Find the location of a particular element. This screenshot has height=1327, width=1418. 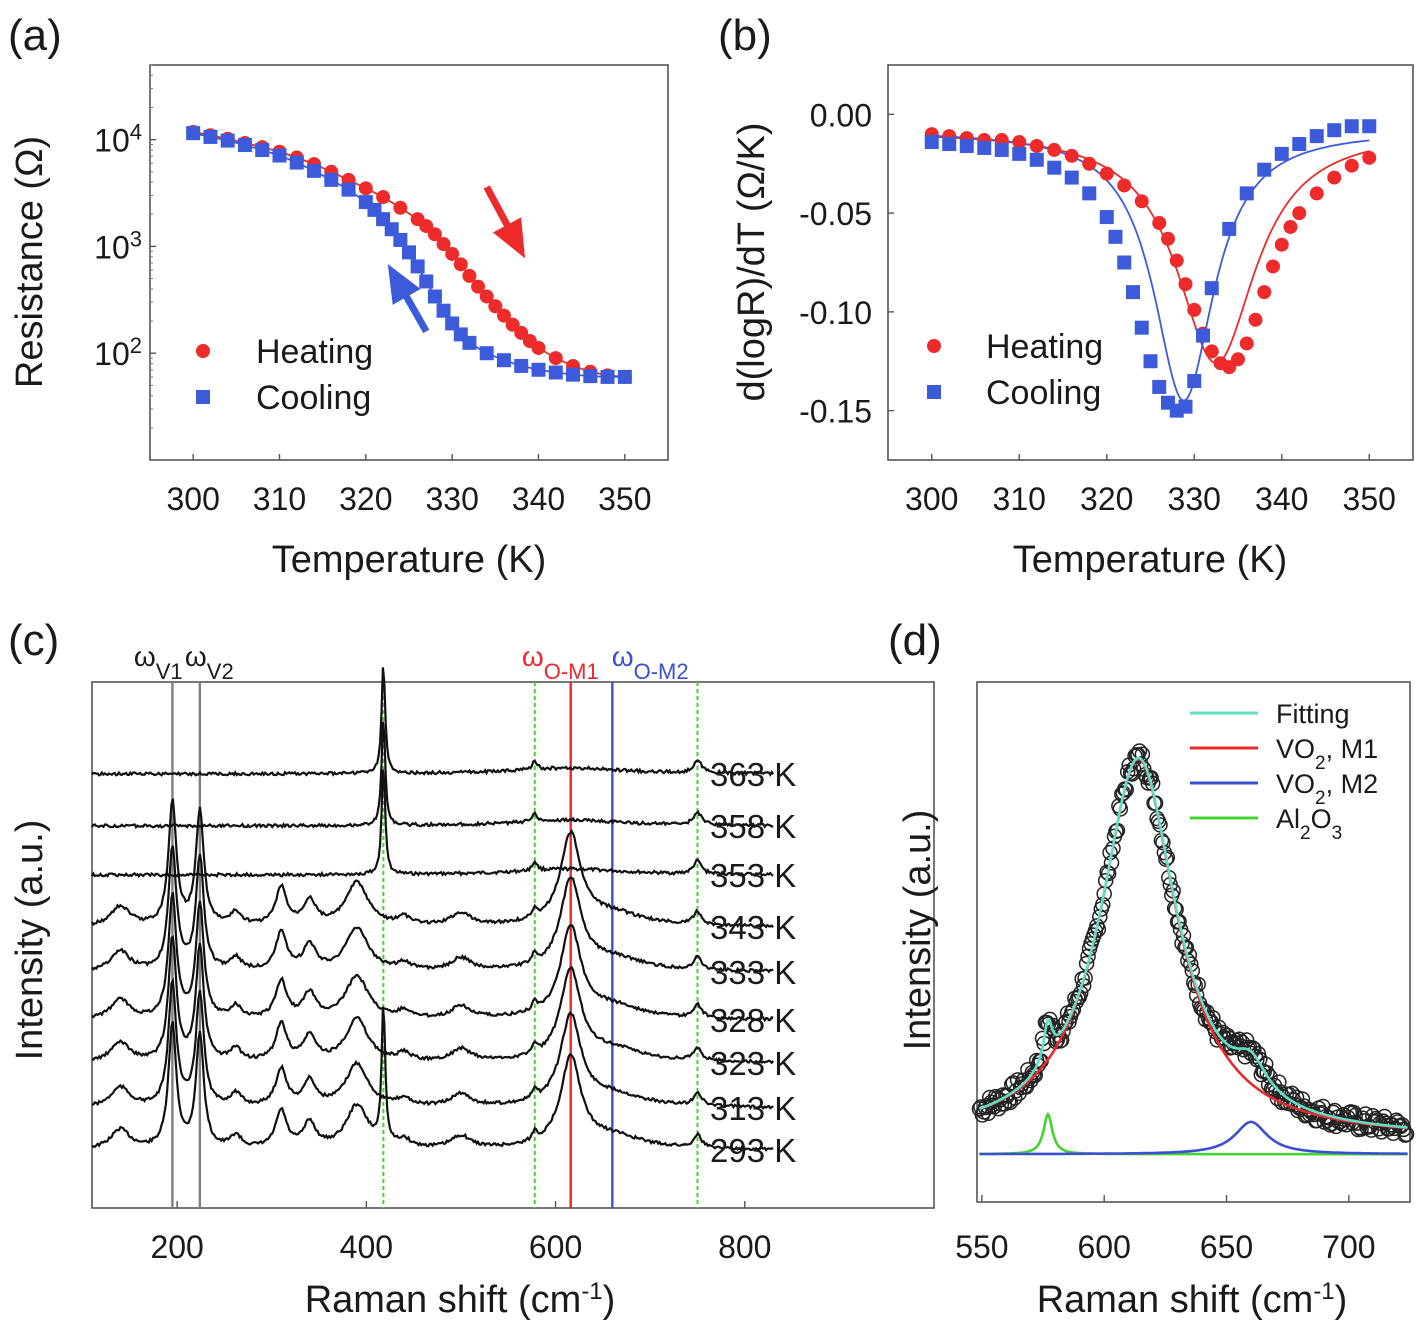

panel-c-ylabel: Intensity (a.u.) is located at coordinates (30, 940).